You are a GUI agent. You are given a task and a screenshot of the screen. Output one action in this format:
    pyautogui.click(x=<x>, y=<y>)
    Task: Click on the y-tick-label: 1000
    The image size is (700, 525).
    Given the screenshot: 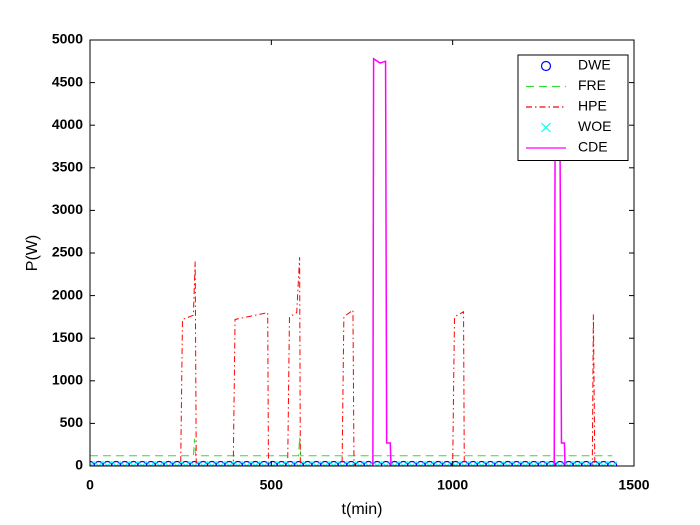 What is the action you would take?
    pyautogui.click(x=67, y=380)
    